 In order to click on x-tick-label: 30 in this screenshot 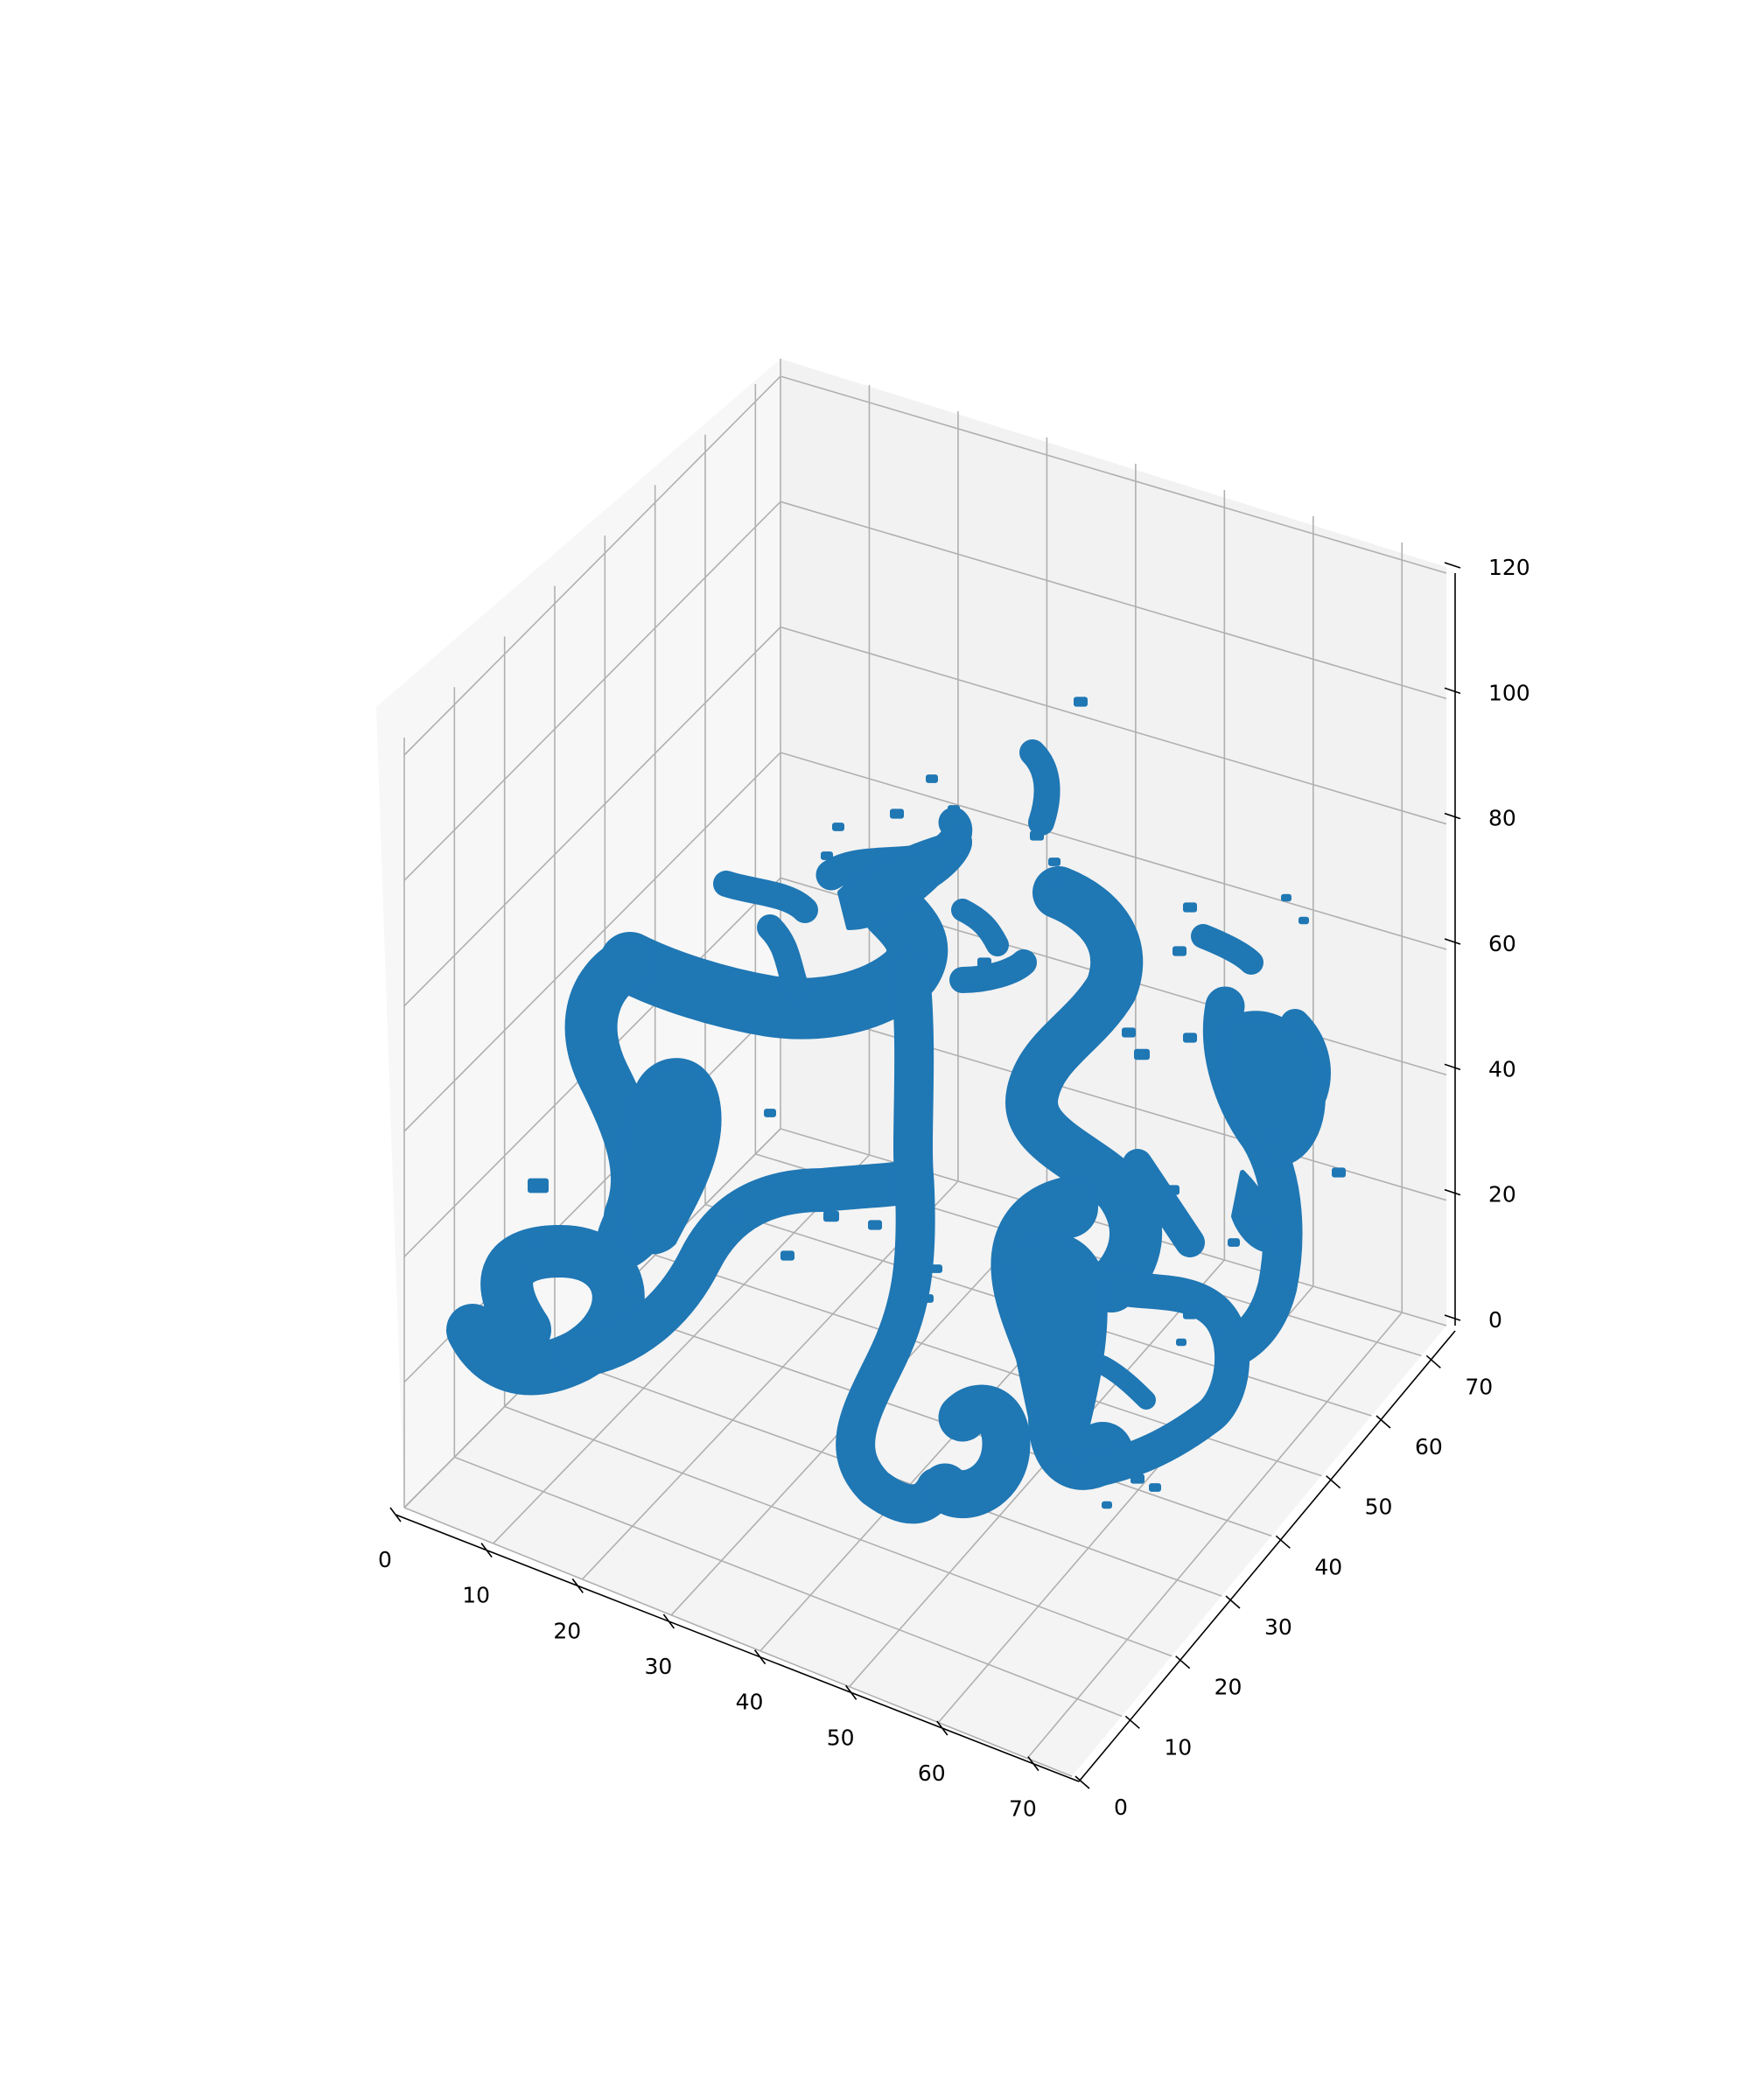, I will do `click(658, 1666)`.